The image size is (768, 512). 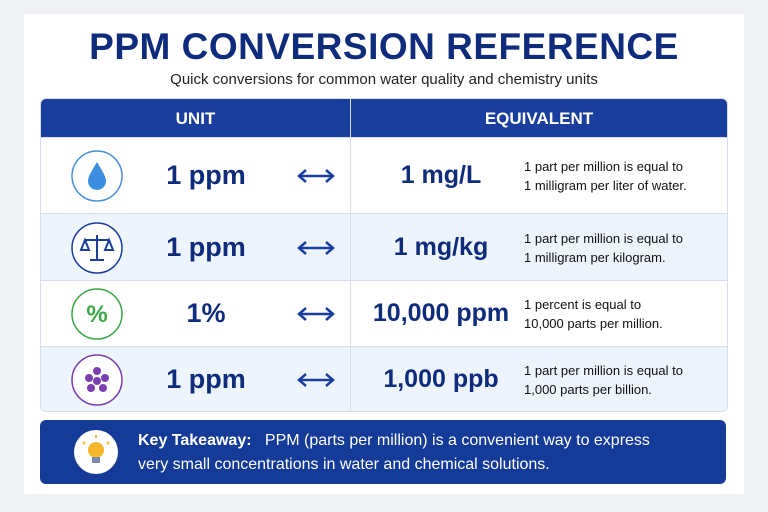 What do you see at coordinates (350, 255) in the screenshot?
I see `column-divider` at bounding box center [350, 255].